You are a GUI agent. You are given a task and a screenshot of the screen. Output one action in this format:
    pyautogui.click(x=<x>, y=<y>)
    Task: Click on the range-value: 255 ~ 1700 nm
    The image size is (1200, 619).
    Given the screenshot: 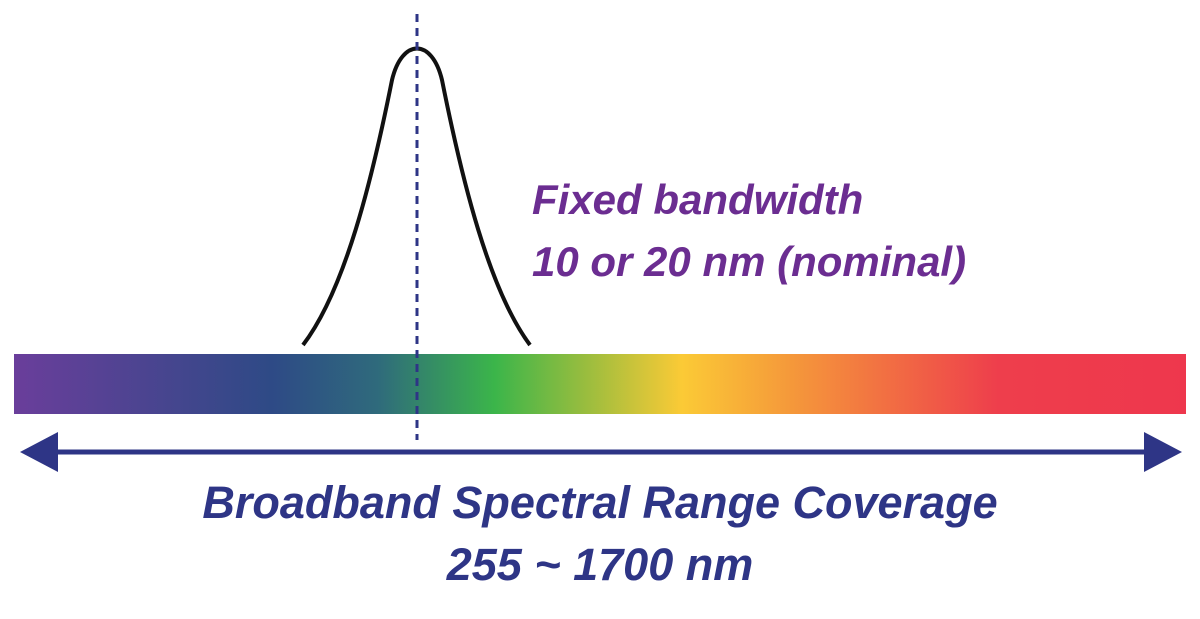 What is the action you would take?
    pyautogui.click(x=599, y=564)
    